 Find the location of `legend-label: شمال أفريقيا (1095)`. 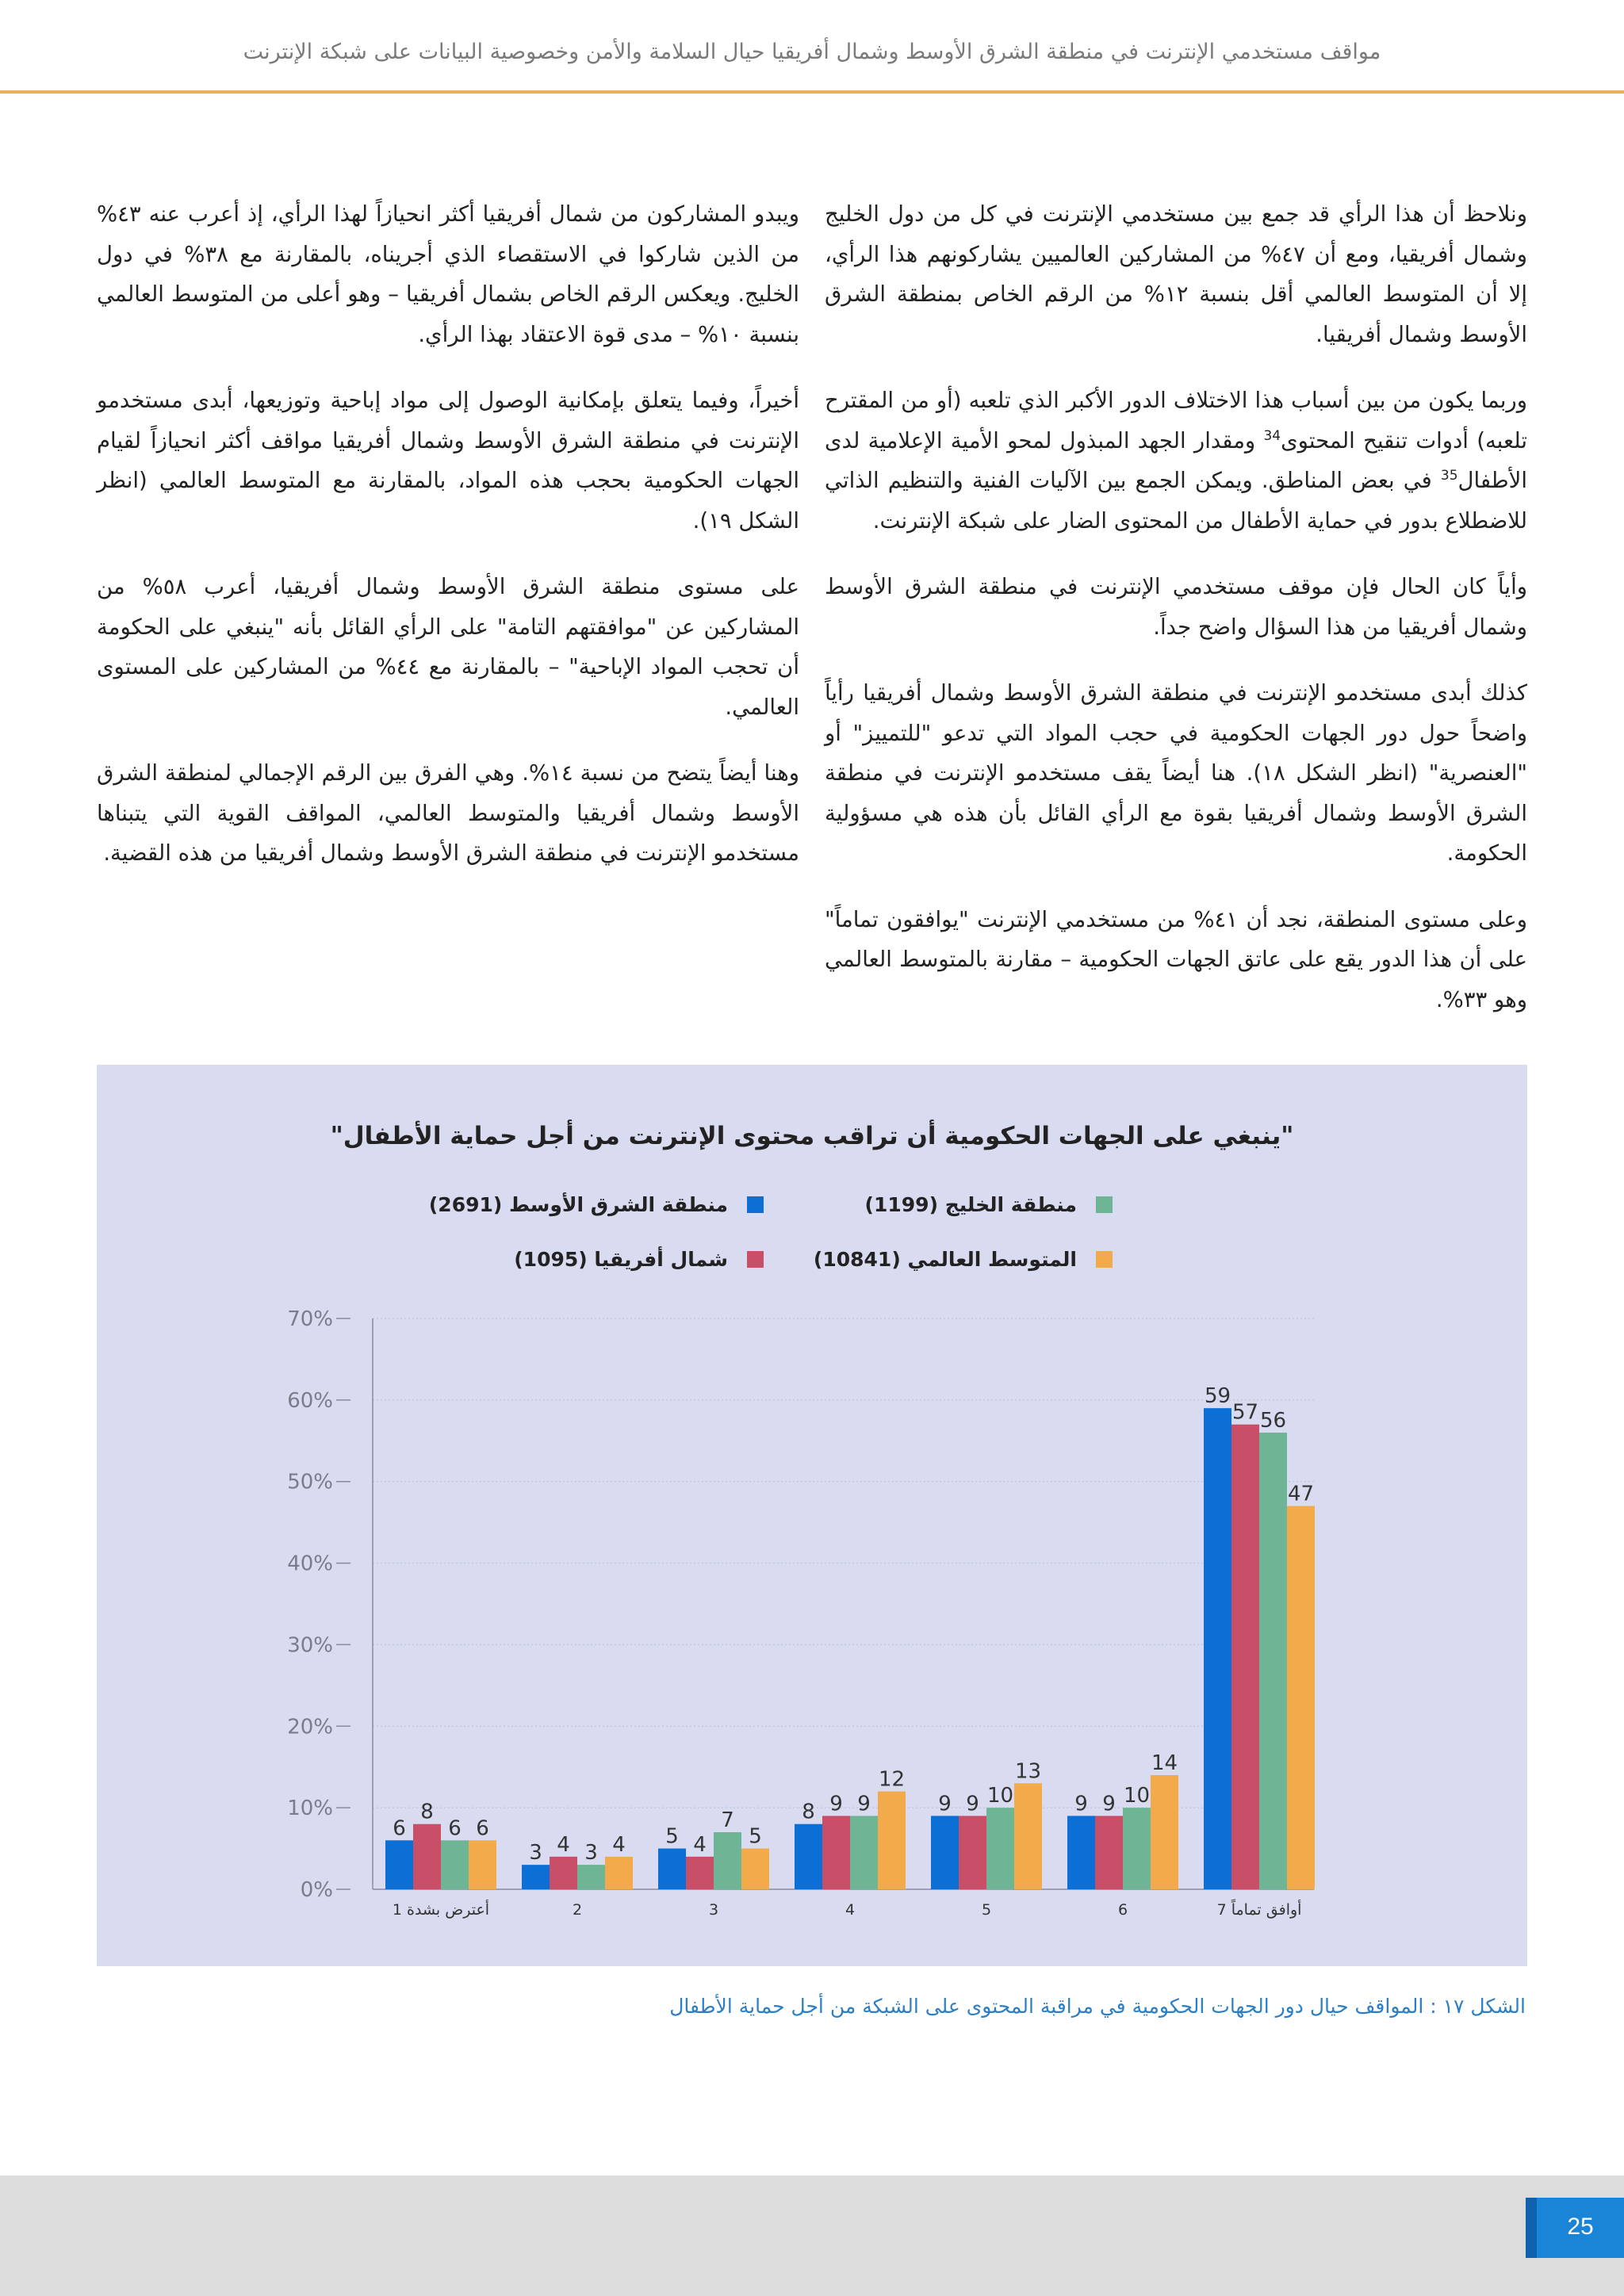

legend-label: شمال أفريقيا (1095) is located at coordinates (621, 1259).